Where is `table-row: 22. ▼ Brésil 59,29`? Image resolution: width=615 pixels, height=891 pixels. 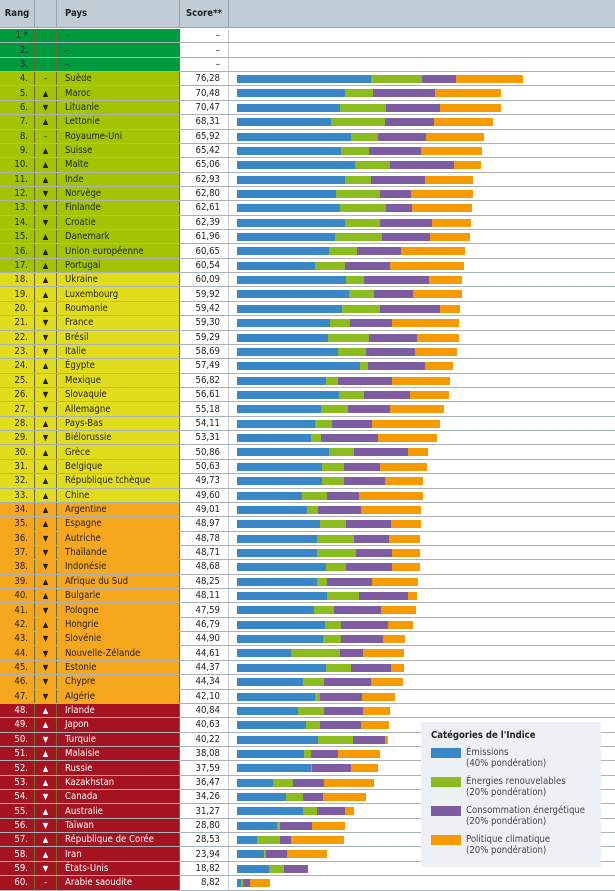 table-row: 22. ▼ Brésil 59,29 is located at coordinates (307, 337).